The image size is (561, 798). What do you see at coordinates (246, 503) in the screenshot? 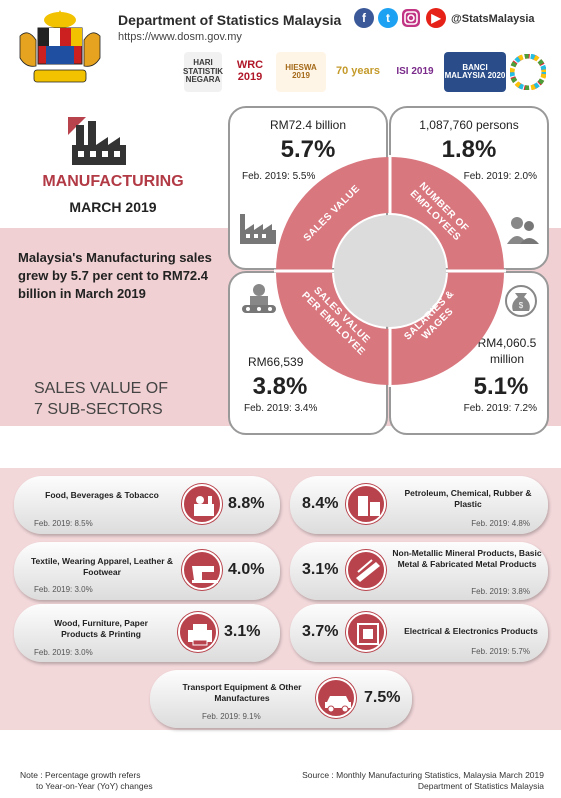
I see `subsector-growth: 8.8%` at bounding box center [246, 503].